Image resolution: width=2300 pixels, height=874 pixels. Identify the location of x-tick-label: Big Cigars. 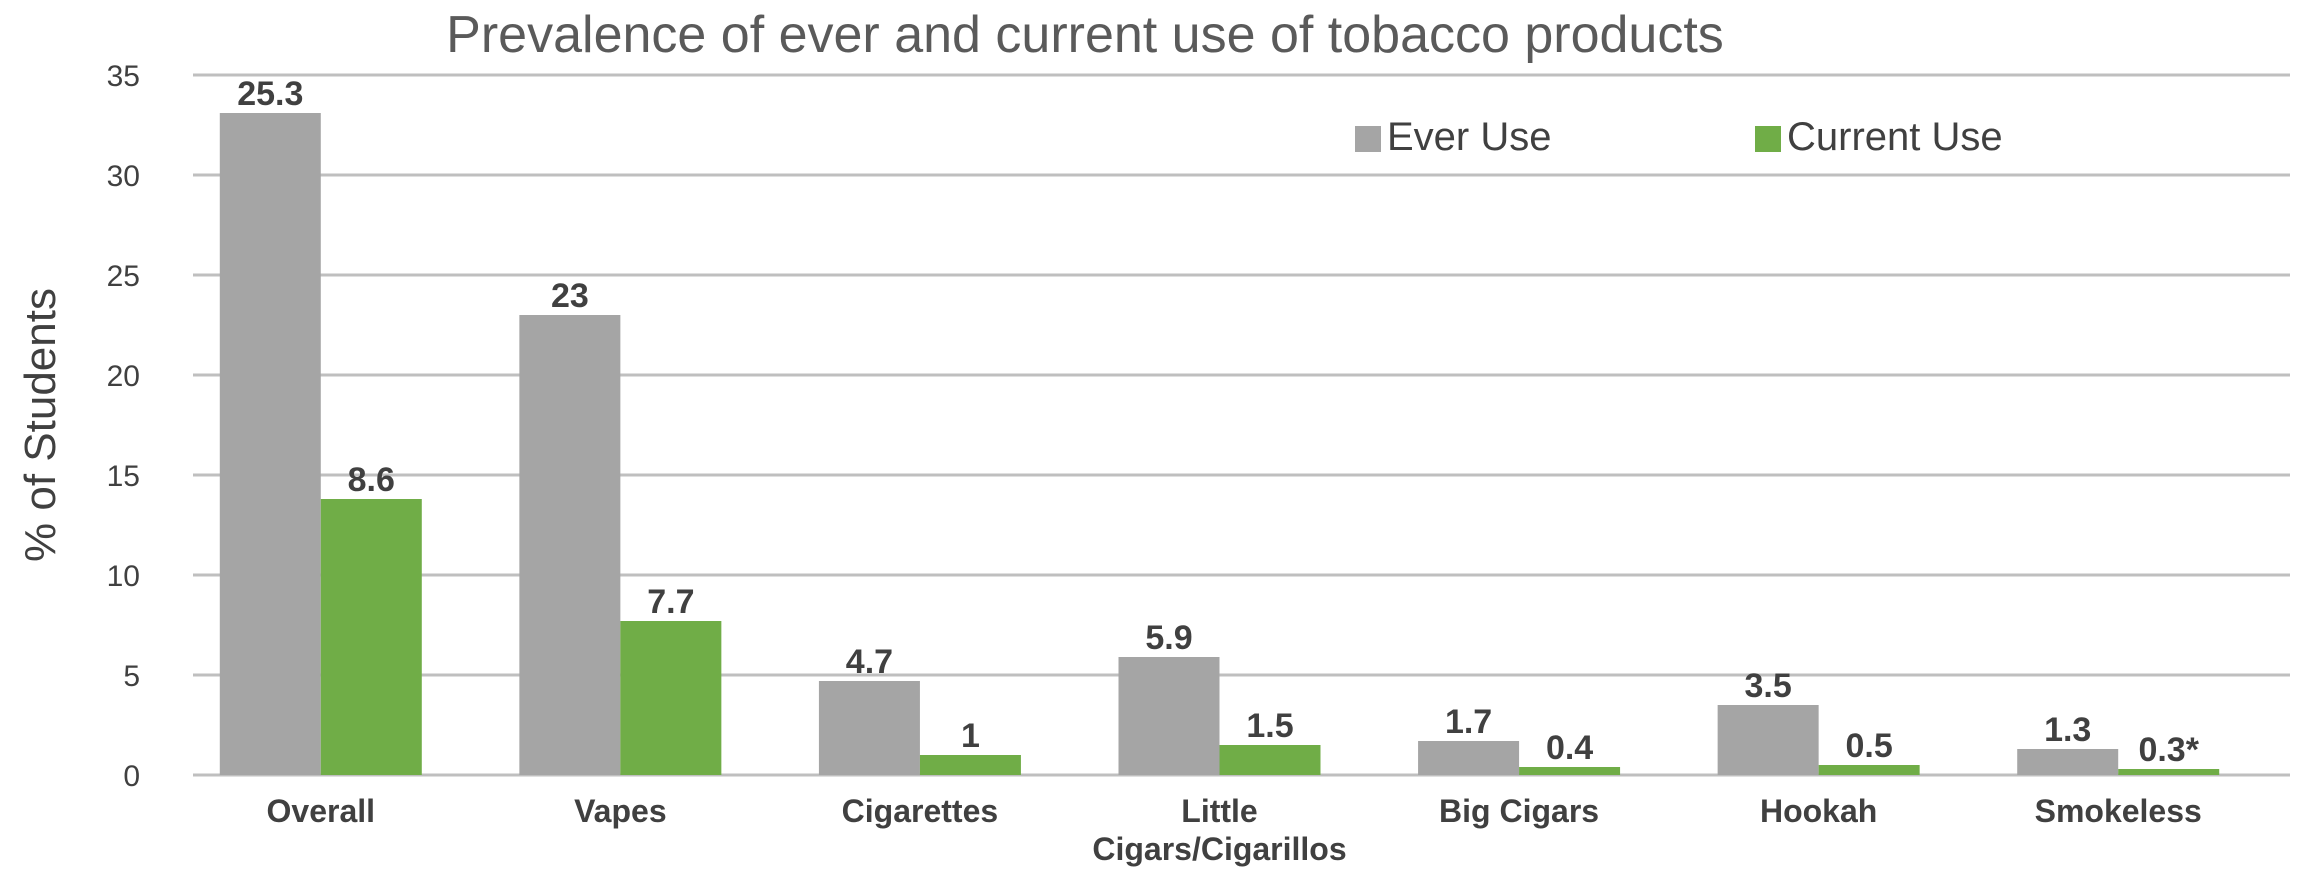
(1519, 811).